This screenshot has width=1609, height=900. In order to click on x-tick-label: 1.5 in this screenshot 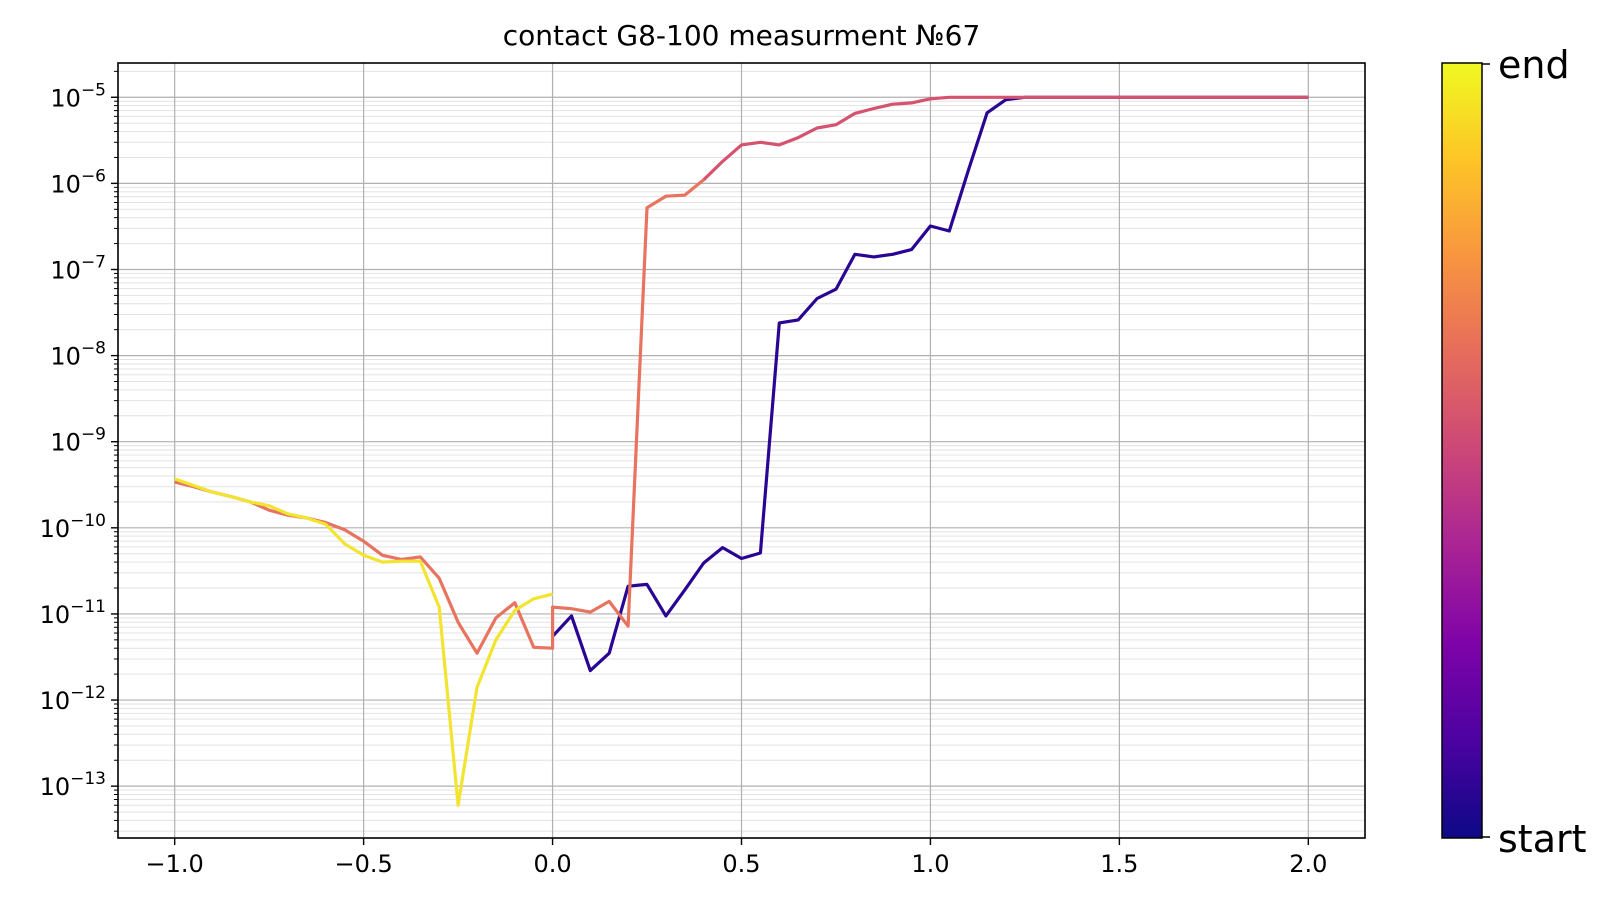, I will do `click(1119, 864)`.